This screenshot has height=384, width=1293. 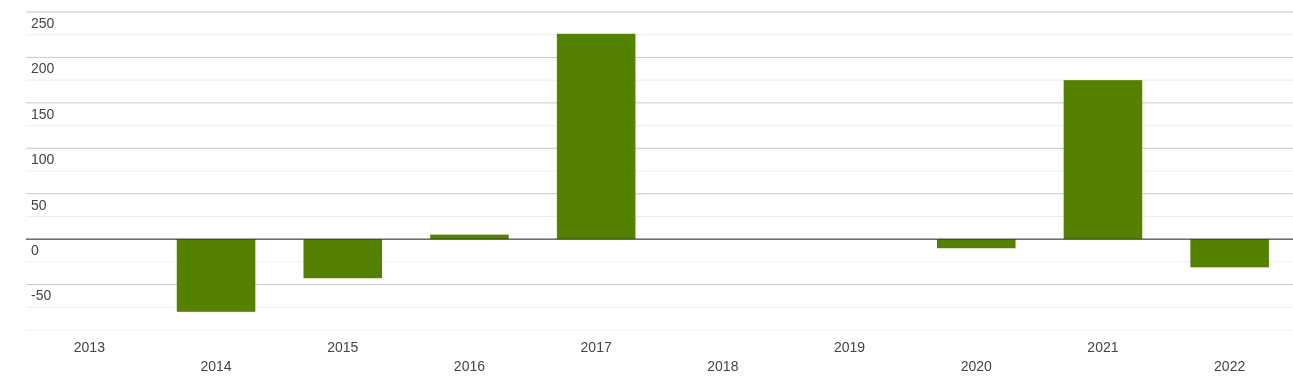 I want to click on y-tick-label: 150, so click(x=43, y=113).